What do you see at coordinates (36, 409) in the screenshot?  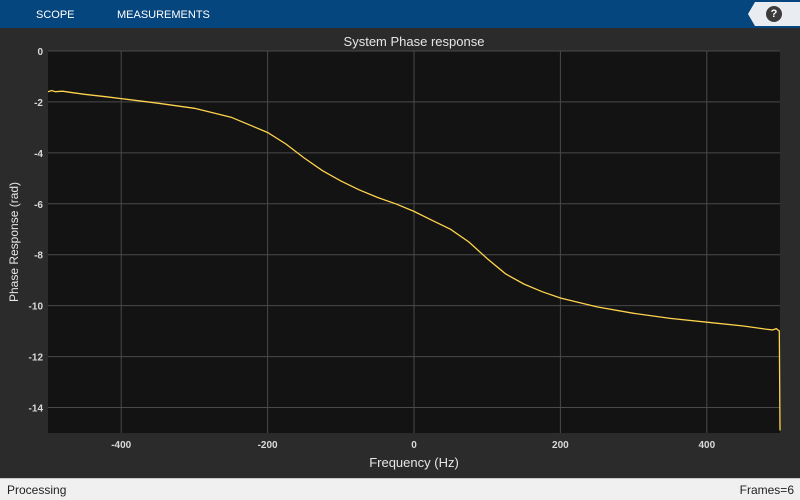 I see `y-tick-label: -14` at bounding box center [36, 409].